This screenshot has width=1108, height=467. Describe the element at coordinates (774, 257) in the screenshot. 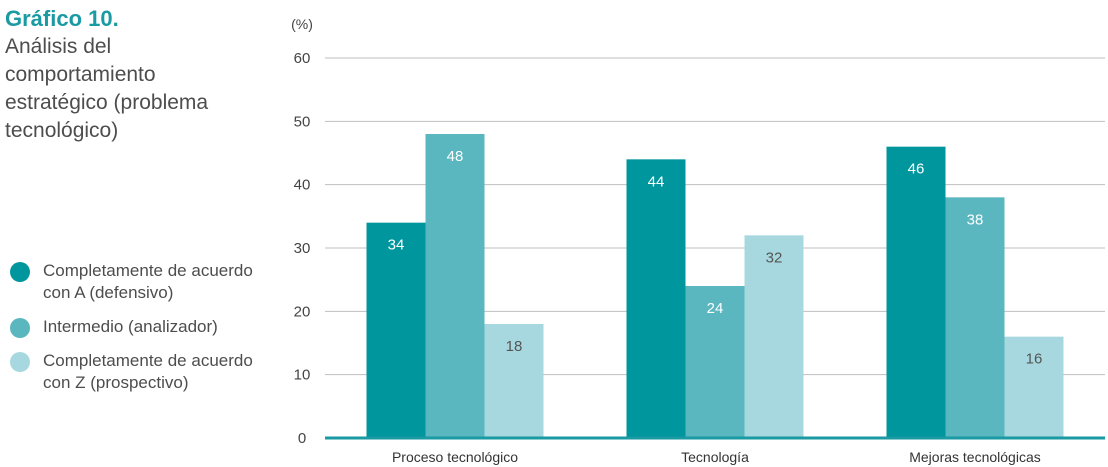

I see `bar-value-label: 32` at that location.